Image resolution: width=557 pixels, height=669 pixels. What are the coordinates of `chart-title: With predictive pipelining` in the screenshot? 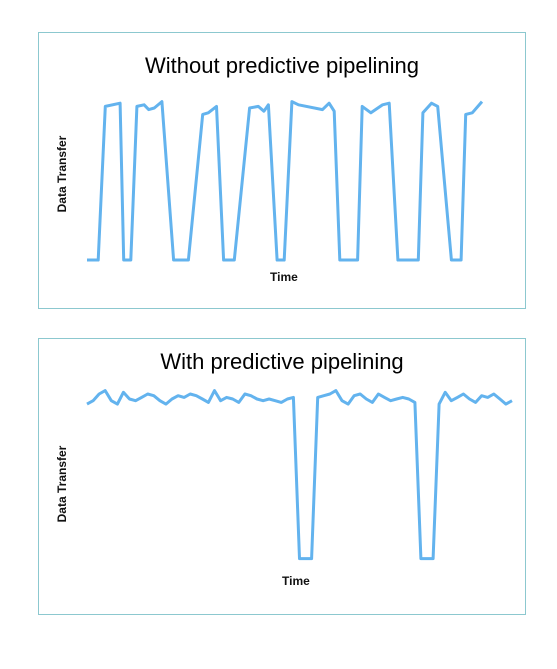 It's located at (282, 361).